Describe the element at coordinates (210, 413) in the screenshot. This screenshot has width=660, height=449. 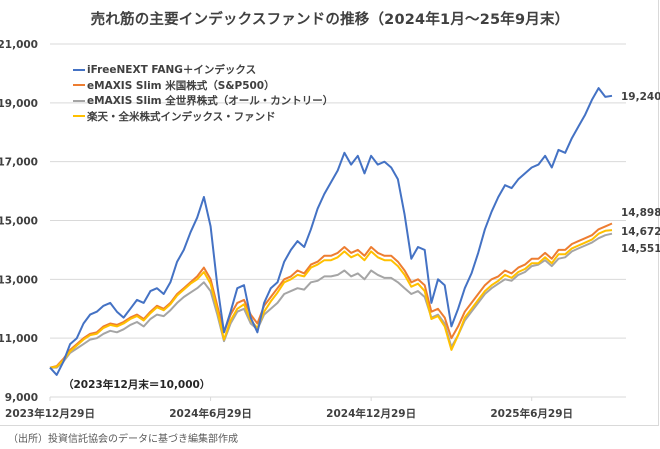
I see `x-tick-label: 2024年6月29日` at that location.